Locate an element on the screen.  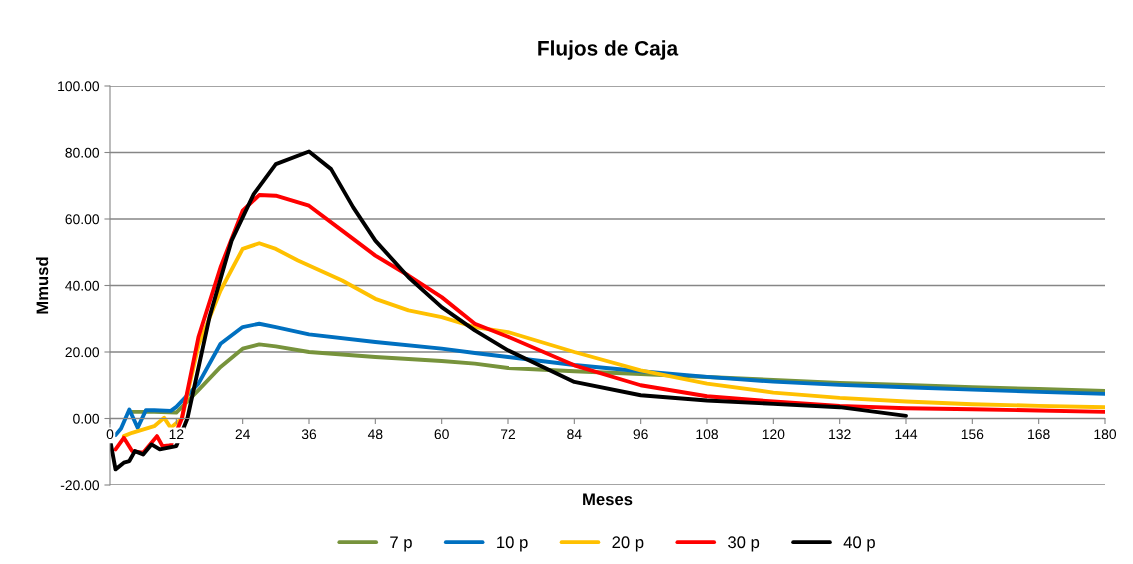
y-tick-label: 40.00 is located at coordinates (82, 285).